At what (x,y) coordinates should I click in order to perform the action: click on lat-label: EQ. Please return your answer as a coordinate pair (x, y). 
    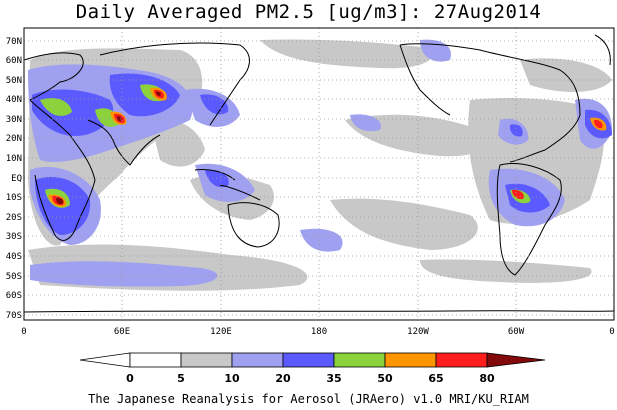
    Looking at the image, I should click on (16, 179).